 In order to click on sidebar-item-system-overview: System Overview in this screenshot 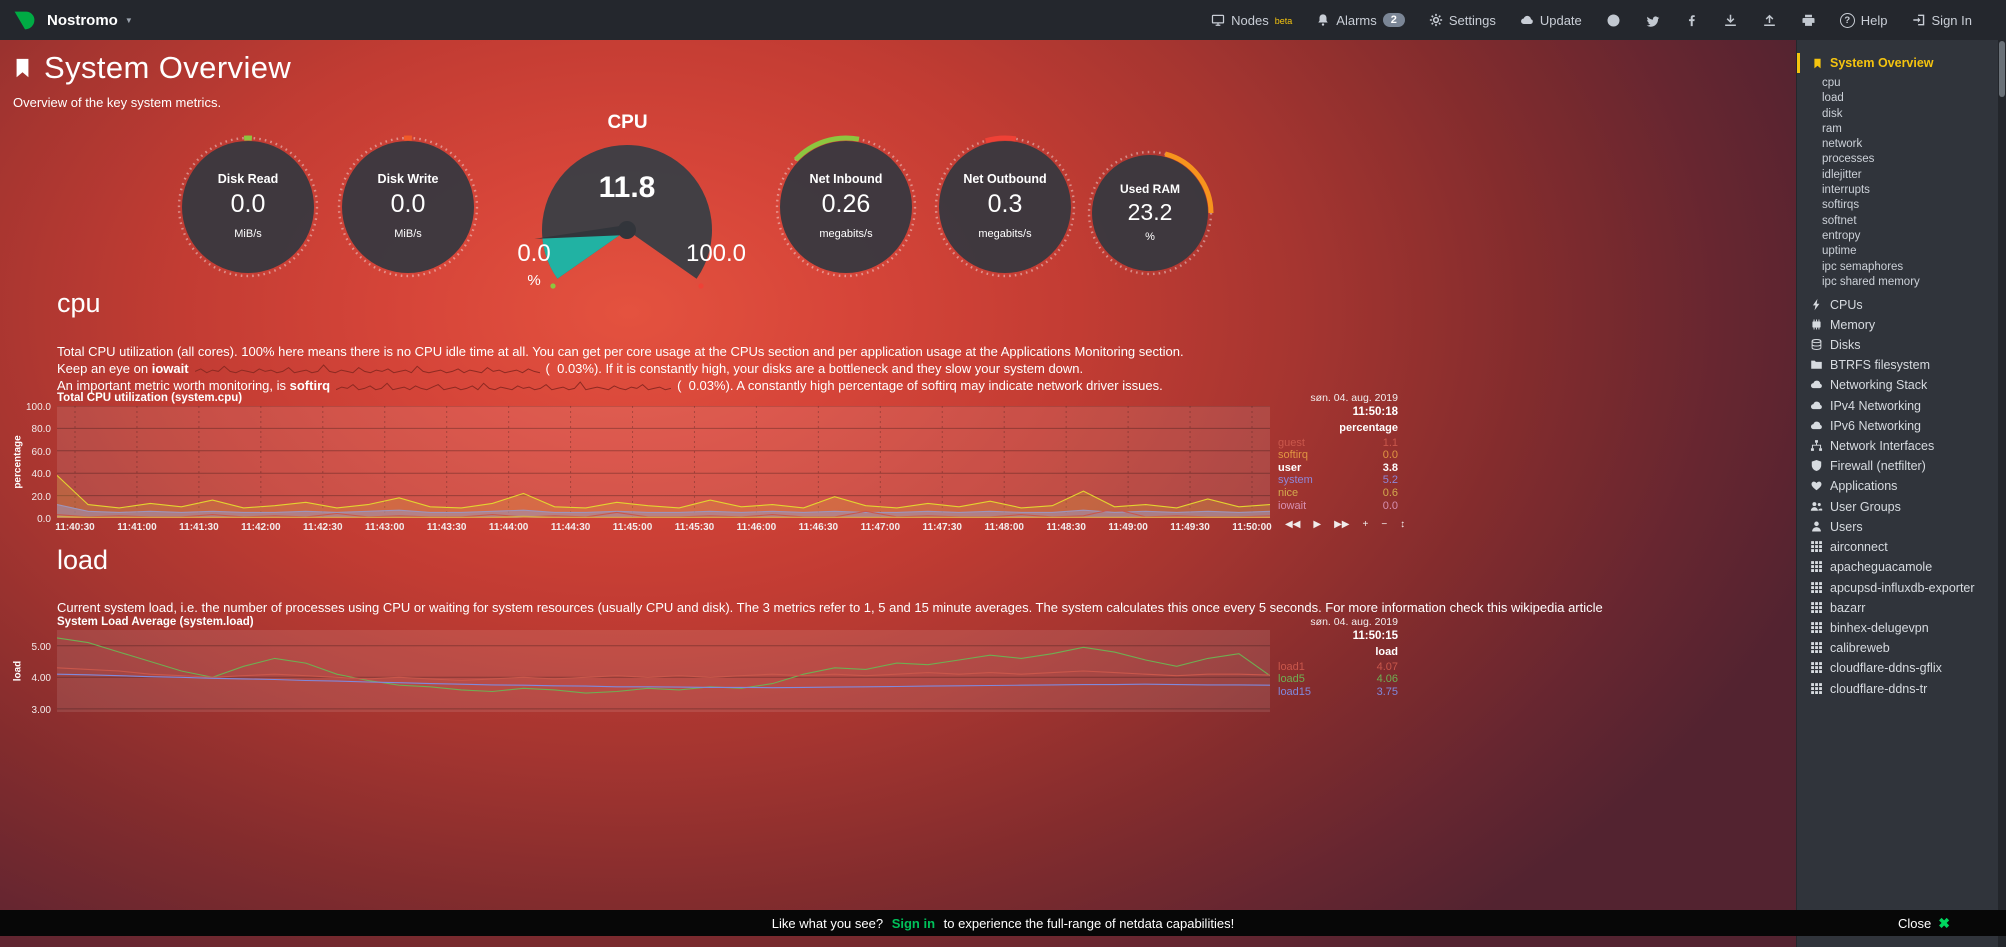, I will do `click(1901, 63)`.